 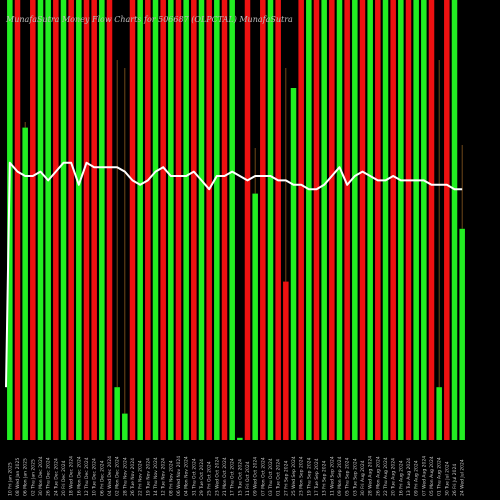 I want to click on date-label: 22 Thu Aug 2024, so click(x=386, y=476).